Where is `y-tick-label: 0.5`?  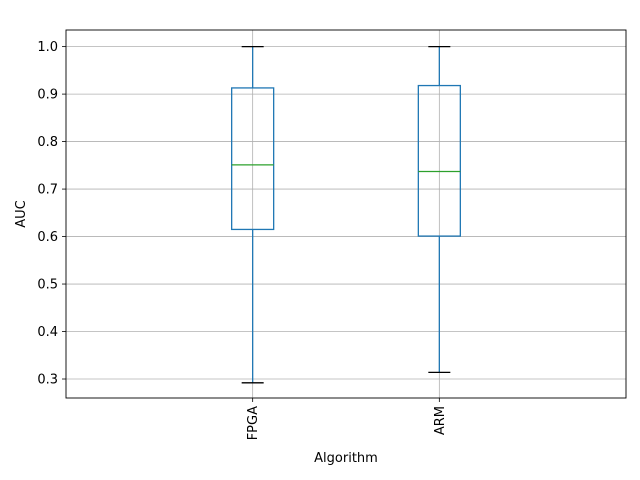
y-tick-label: 0.5 is located at coordinates (47, 285).